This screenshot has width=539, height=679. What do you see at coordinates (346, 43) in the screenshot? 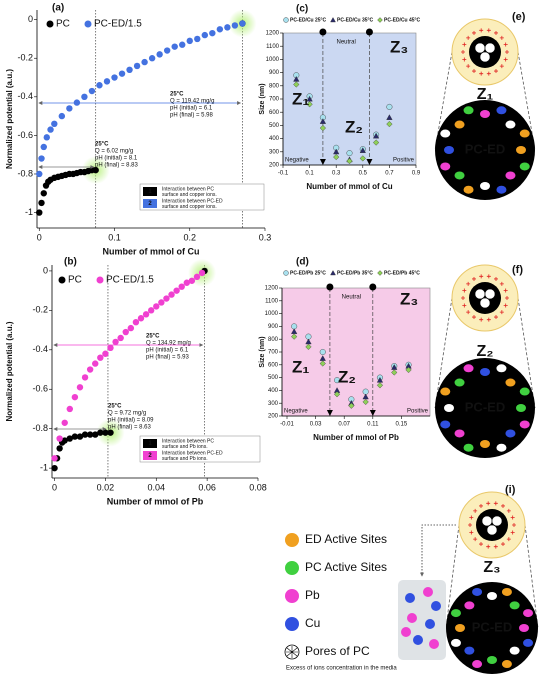
I see `region-label: Neutral` at bounding box center [346, 43].